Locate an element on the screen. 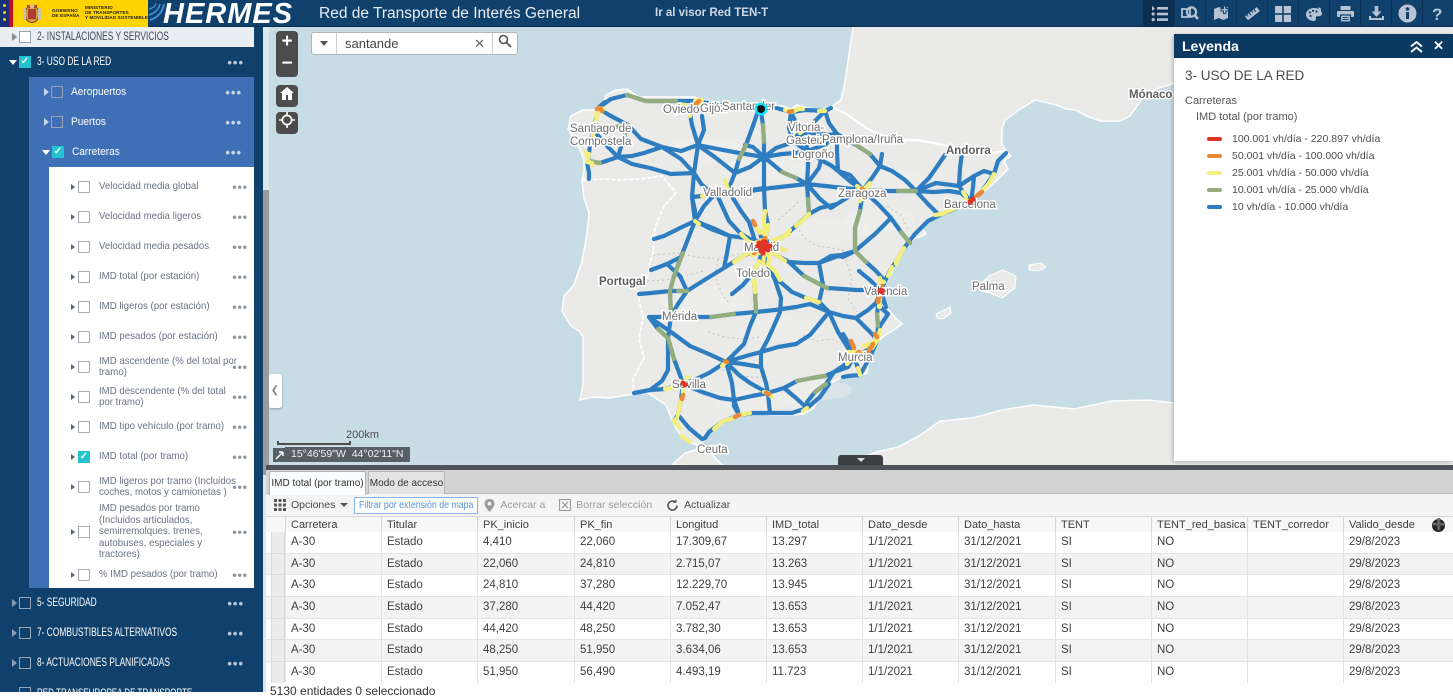 This screenshot has height=698, width=1453. svg-text: Valencia is located at coordinates (886, 292).